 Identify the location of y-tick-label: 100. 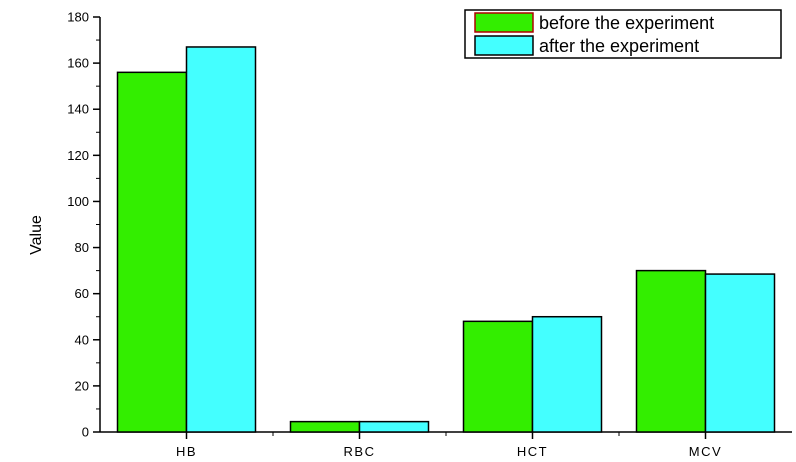
(78, 201).